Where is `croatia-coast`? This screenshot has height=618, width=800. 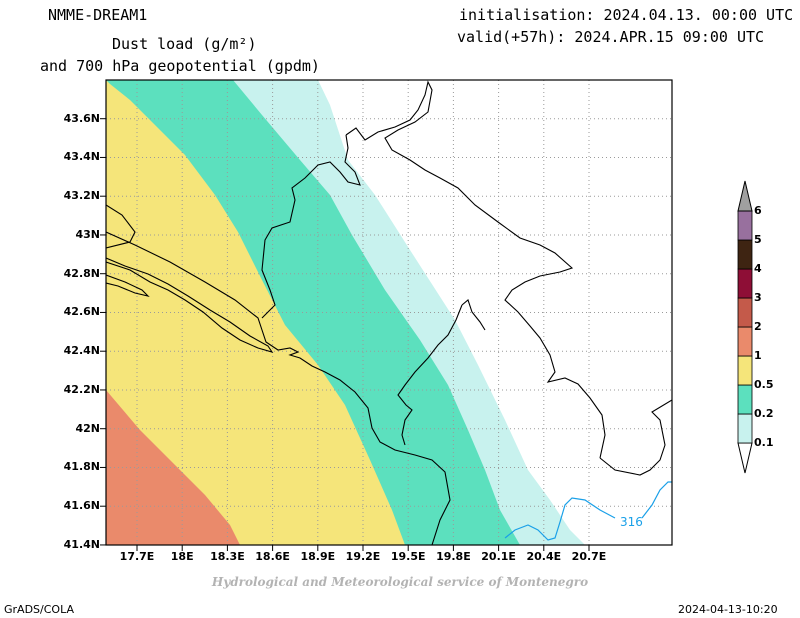
croatia-coast is located at coordinates (121, 226).